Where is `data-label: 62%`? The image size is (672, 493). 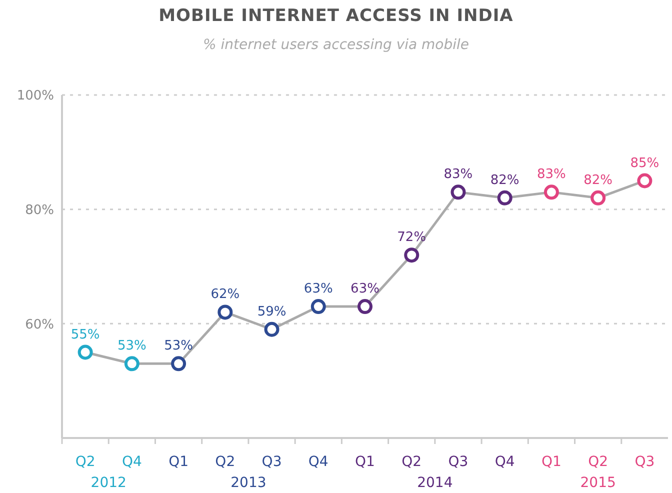 data-label: 62% is located at coordinates (225, 294).